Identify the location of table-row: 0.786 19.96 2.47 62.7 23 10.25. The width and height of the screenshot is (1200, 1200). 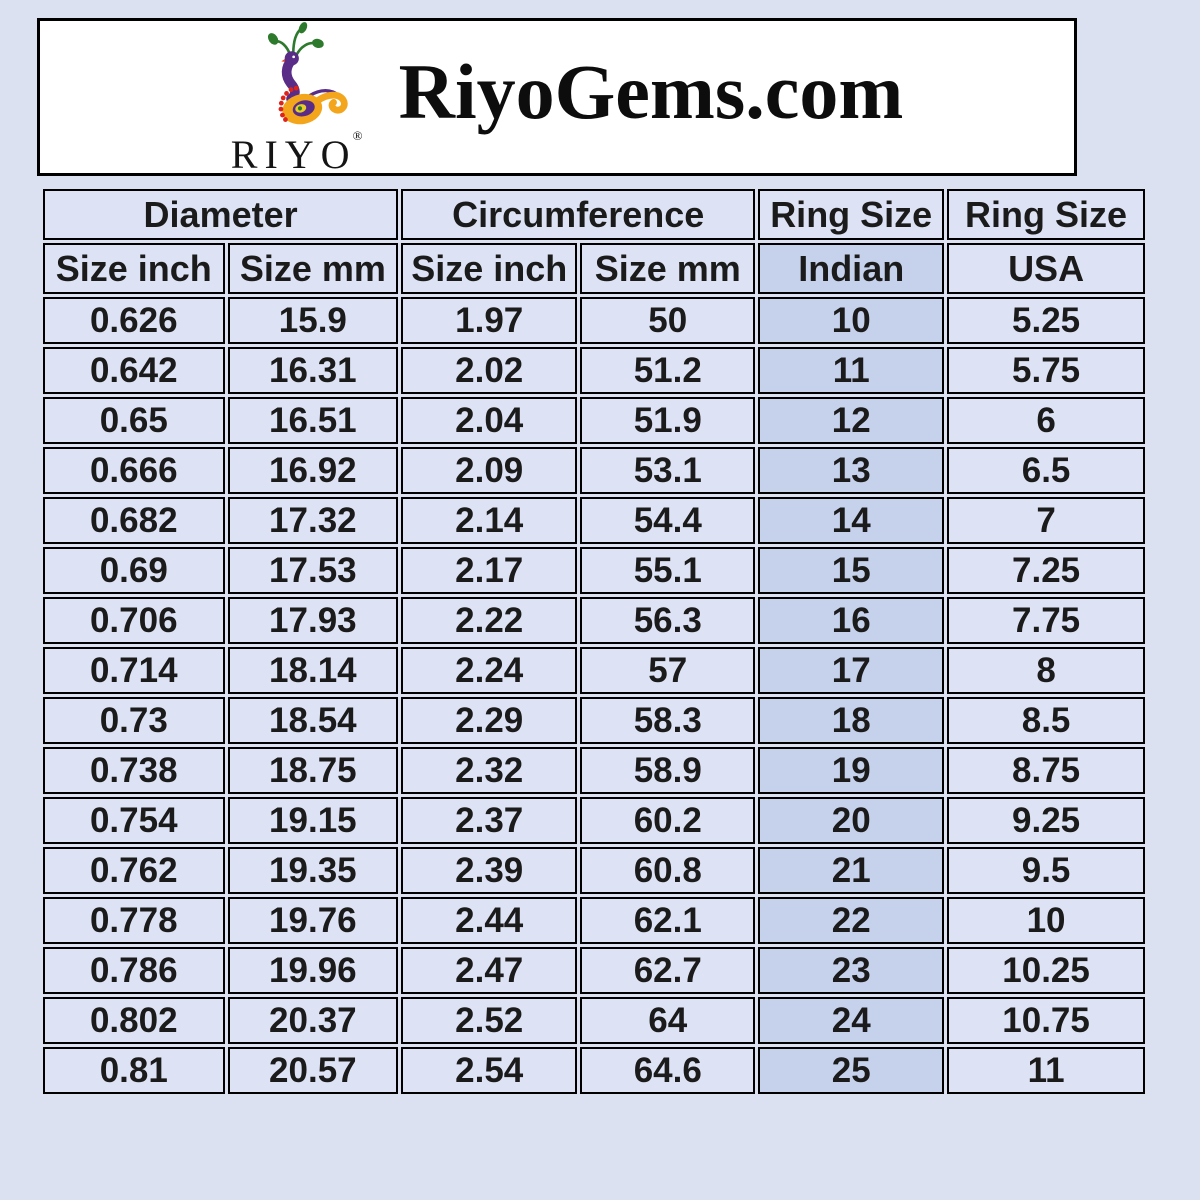
(594, 970).